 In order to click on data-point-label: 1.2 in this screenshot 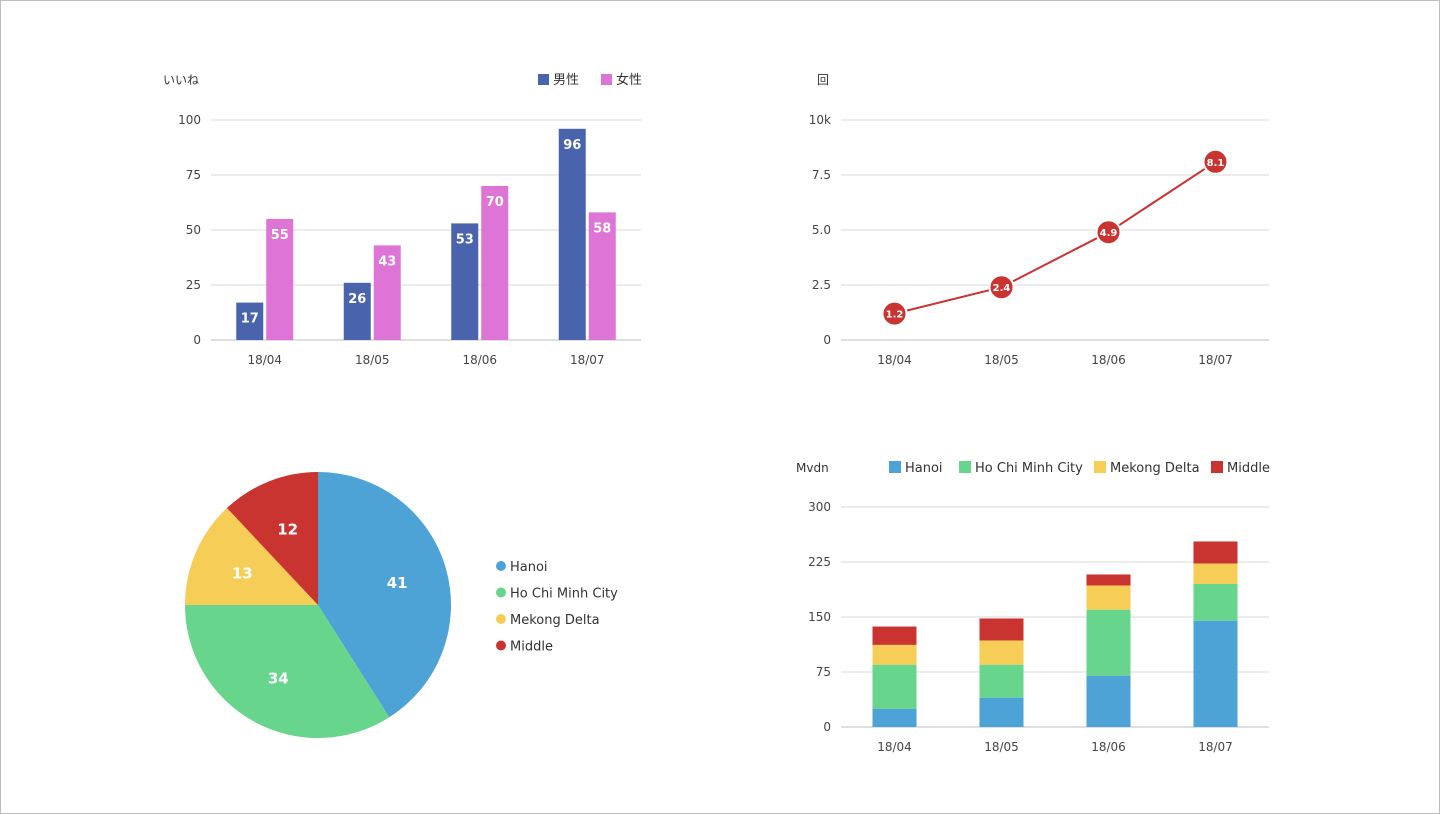, I will do `click(895, 315)`.